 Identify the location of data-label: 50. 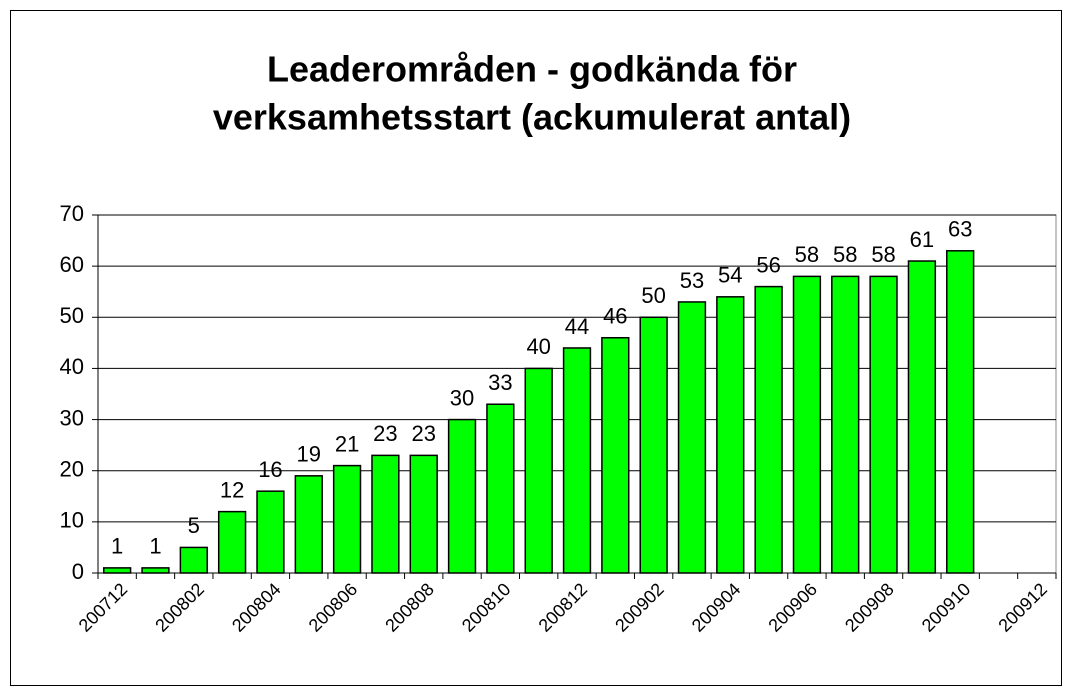
(653, 295).